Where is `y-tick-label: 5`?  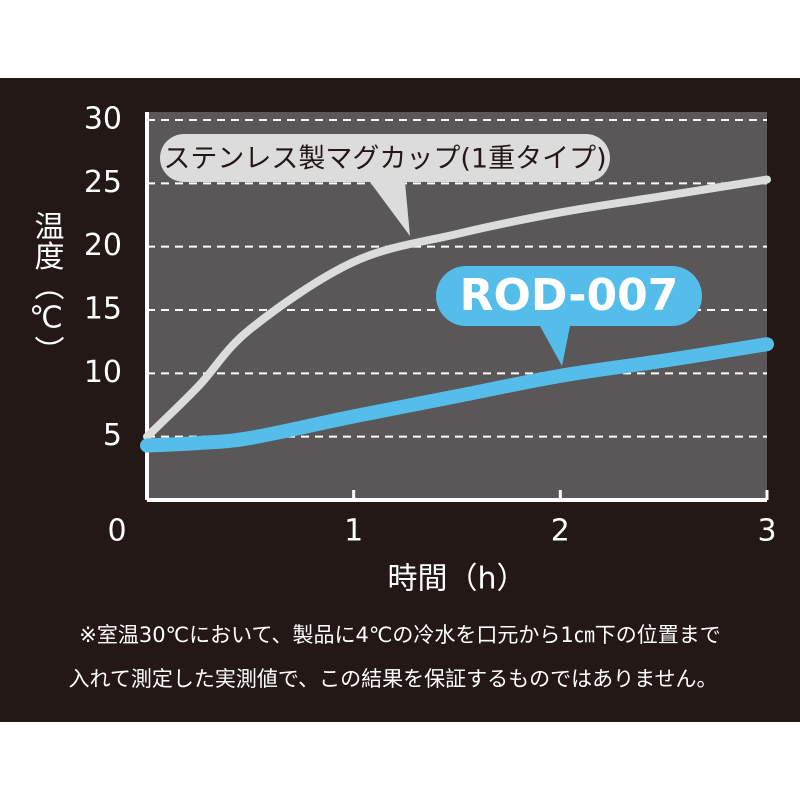
y-tick-label: 5 is located at coordinates (112, 435).